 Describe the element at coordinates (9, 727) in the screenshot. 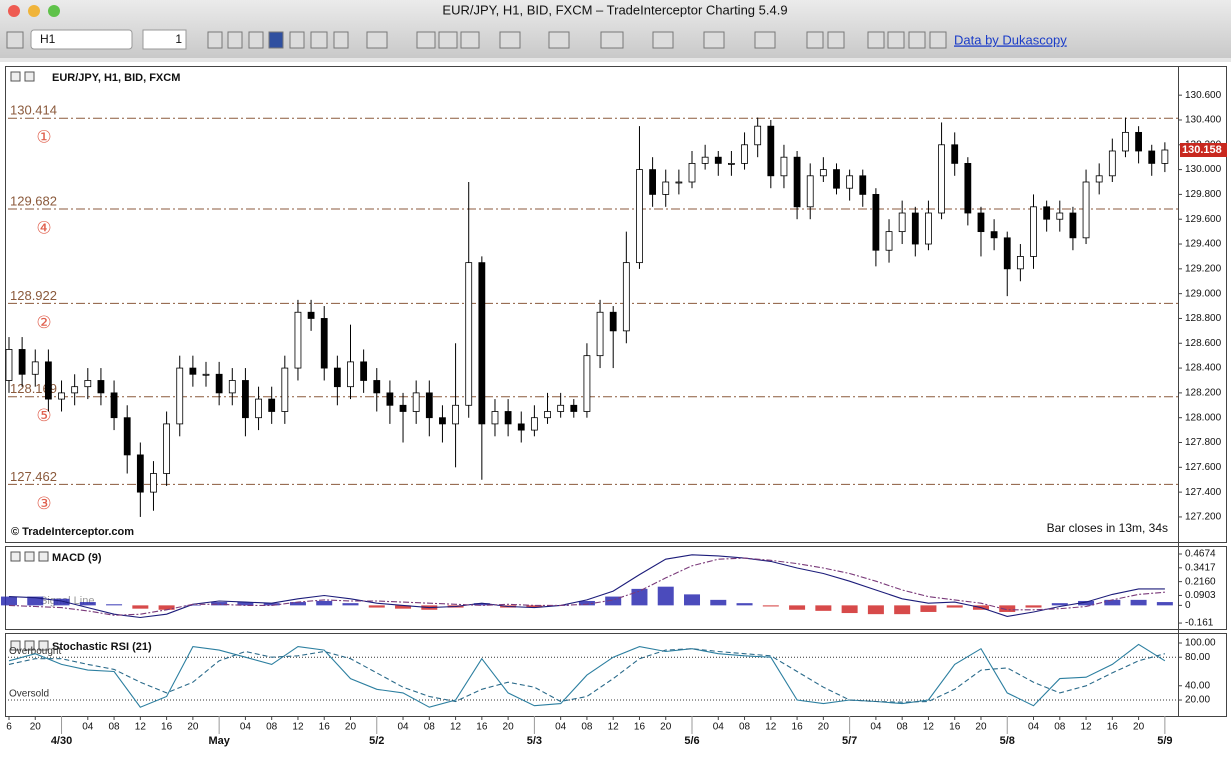

I see `x-tick-label: 6` at that location.